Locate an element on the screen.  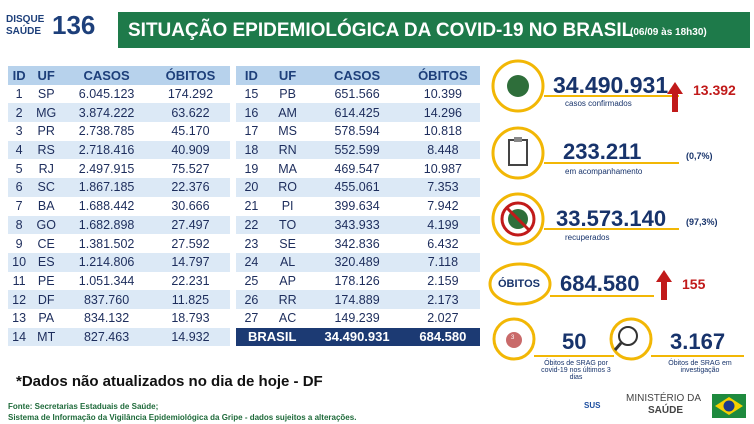
table-row: 18 RN 552.599 8.448 is located at coordinates (358, 150).